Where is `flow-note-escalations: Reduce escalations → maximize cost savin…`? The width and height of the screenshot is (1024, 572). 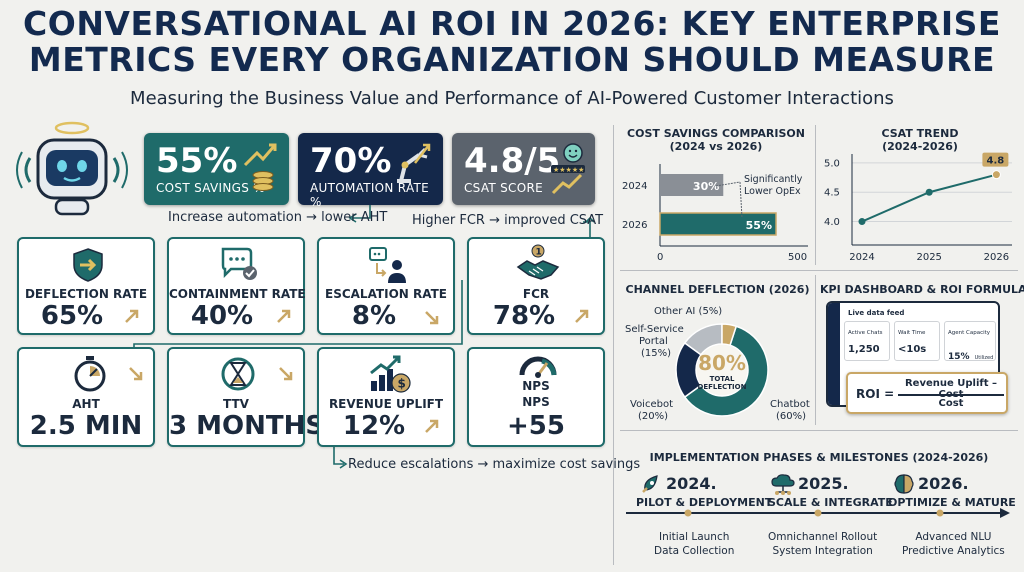
flow-note-escalations: Reduce escalations → maximize cost savin… is located at coordinates (494, 464).